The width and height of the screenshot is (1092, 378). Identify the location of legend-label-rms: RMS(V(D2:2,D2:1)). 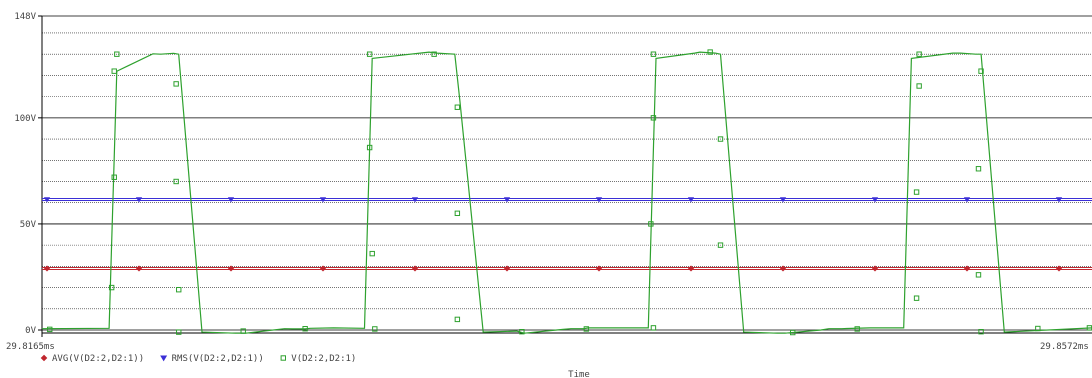
(218, 359).